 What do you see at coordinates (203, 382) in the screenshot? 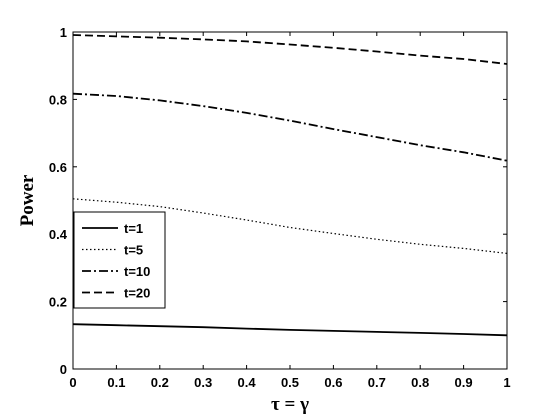
I see `x-tick-label: 0.3` at bounding box center [203, 382].